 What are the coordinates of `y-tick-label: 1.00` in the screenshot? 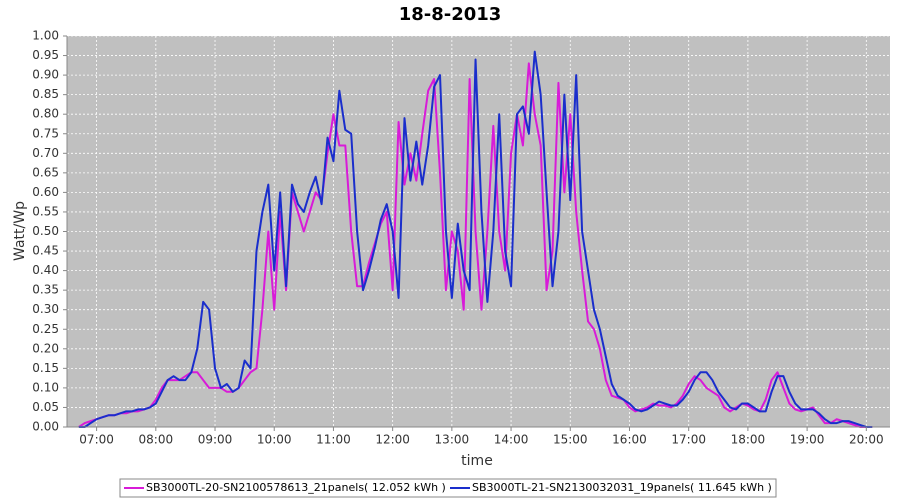 It's located at (45, 36).